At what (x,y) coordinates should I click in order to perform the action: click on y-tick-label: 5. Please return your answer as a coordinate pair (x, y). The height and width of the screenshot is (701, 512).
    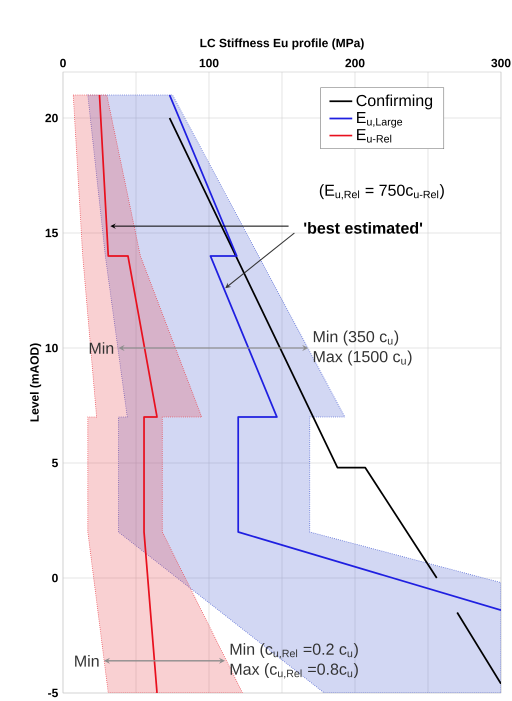
    Looking at the image, I should click on (55, 463).